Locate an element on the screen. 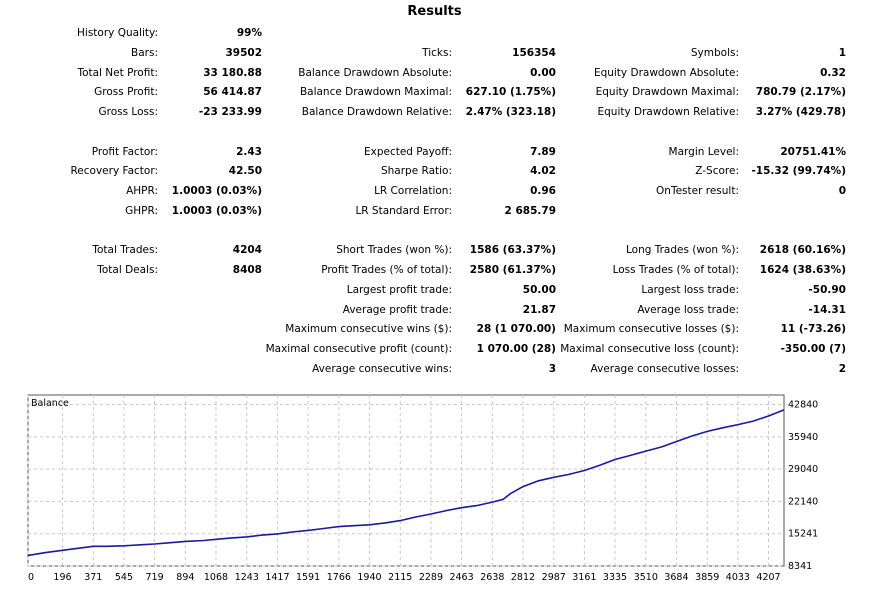  x-tick-label: 2812 is located at coordinates (523, 577).